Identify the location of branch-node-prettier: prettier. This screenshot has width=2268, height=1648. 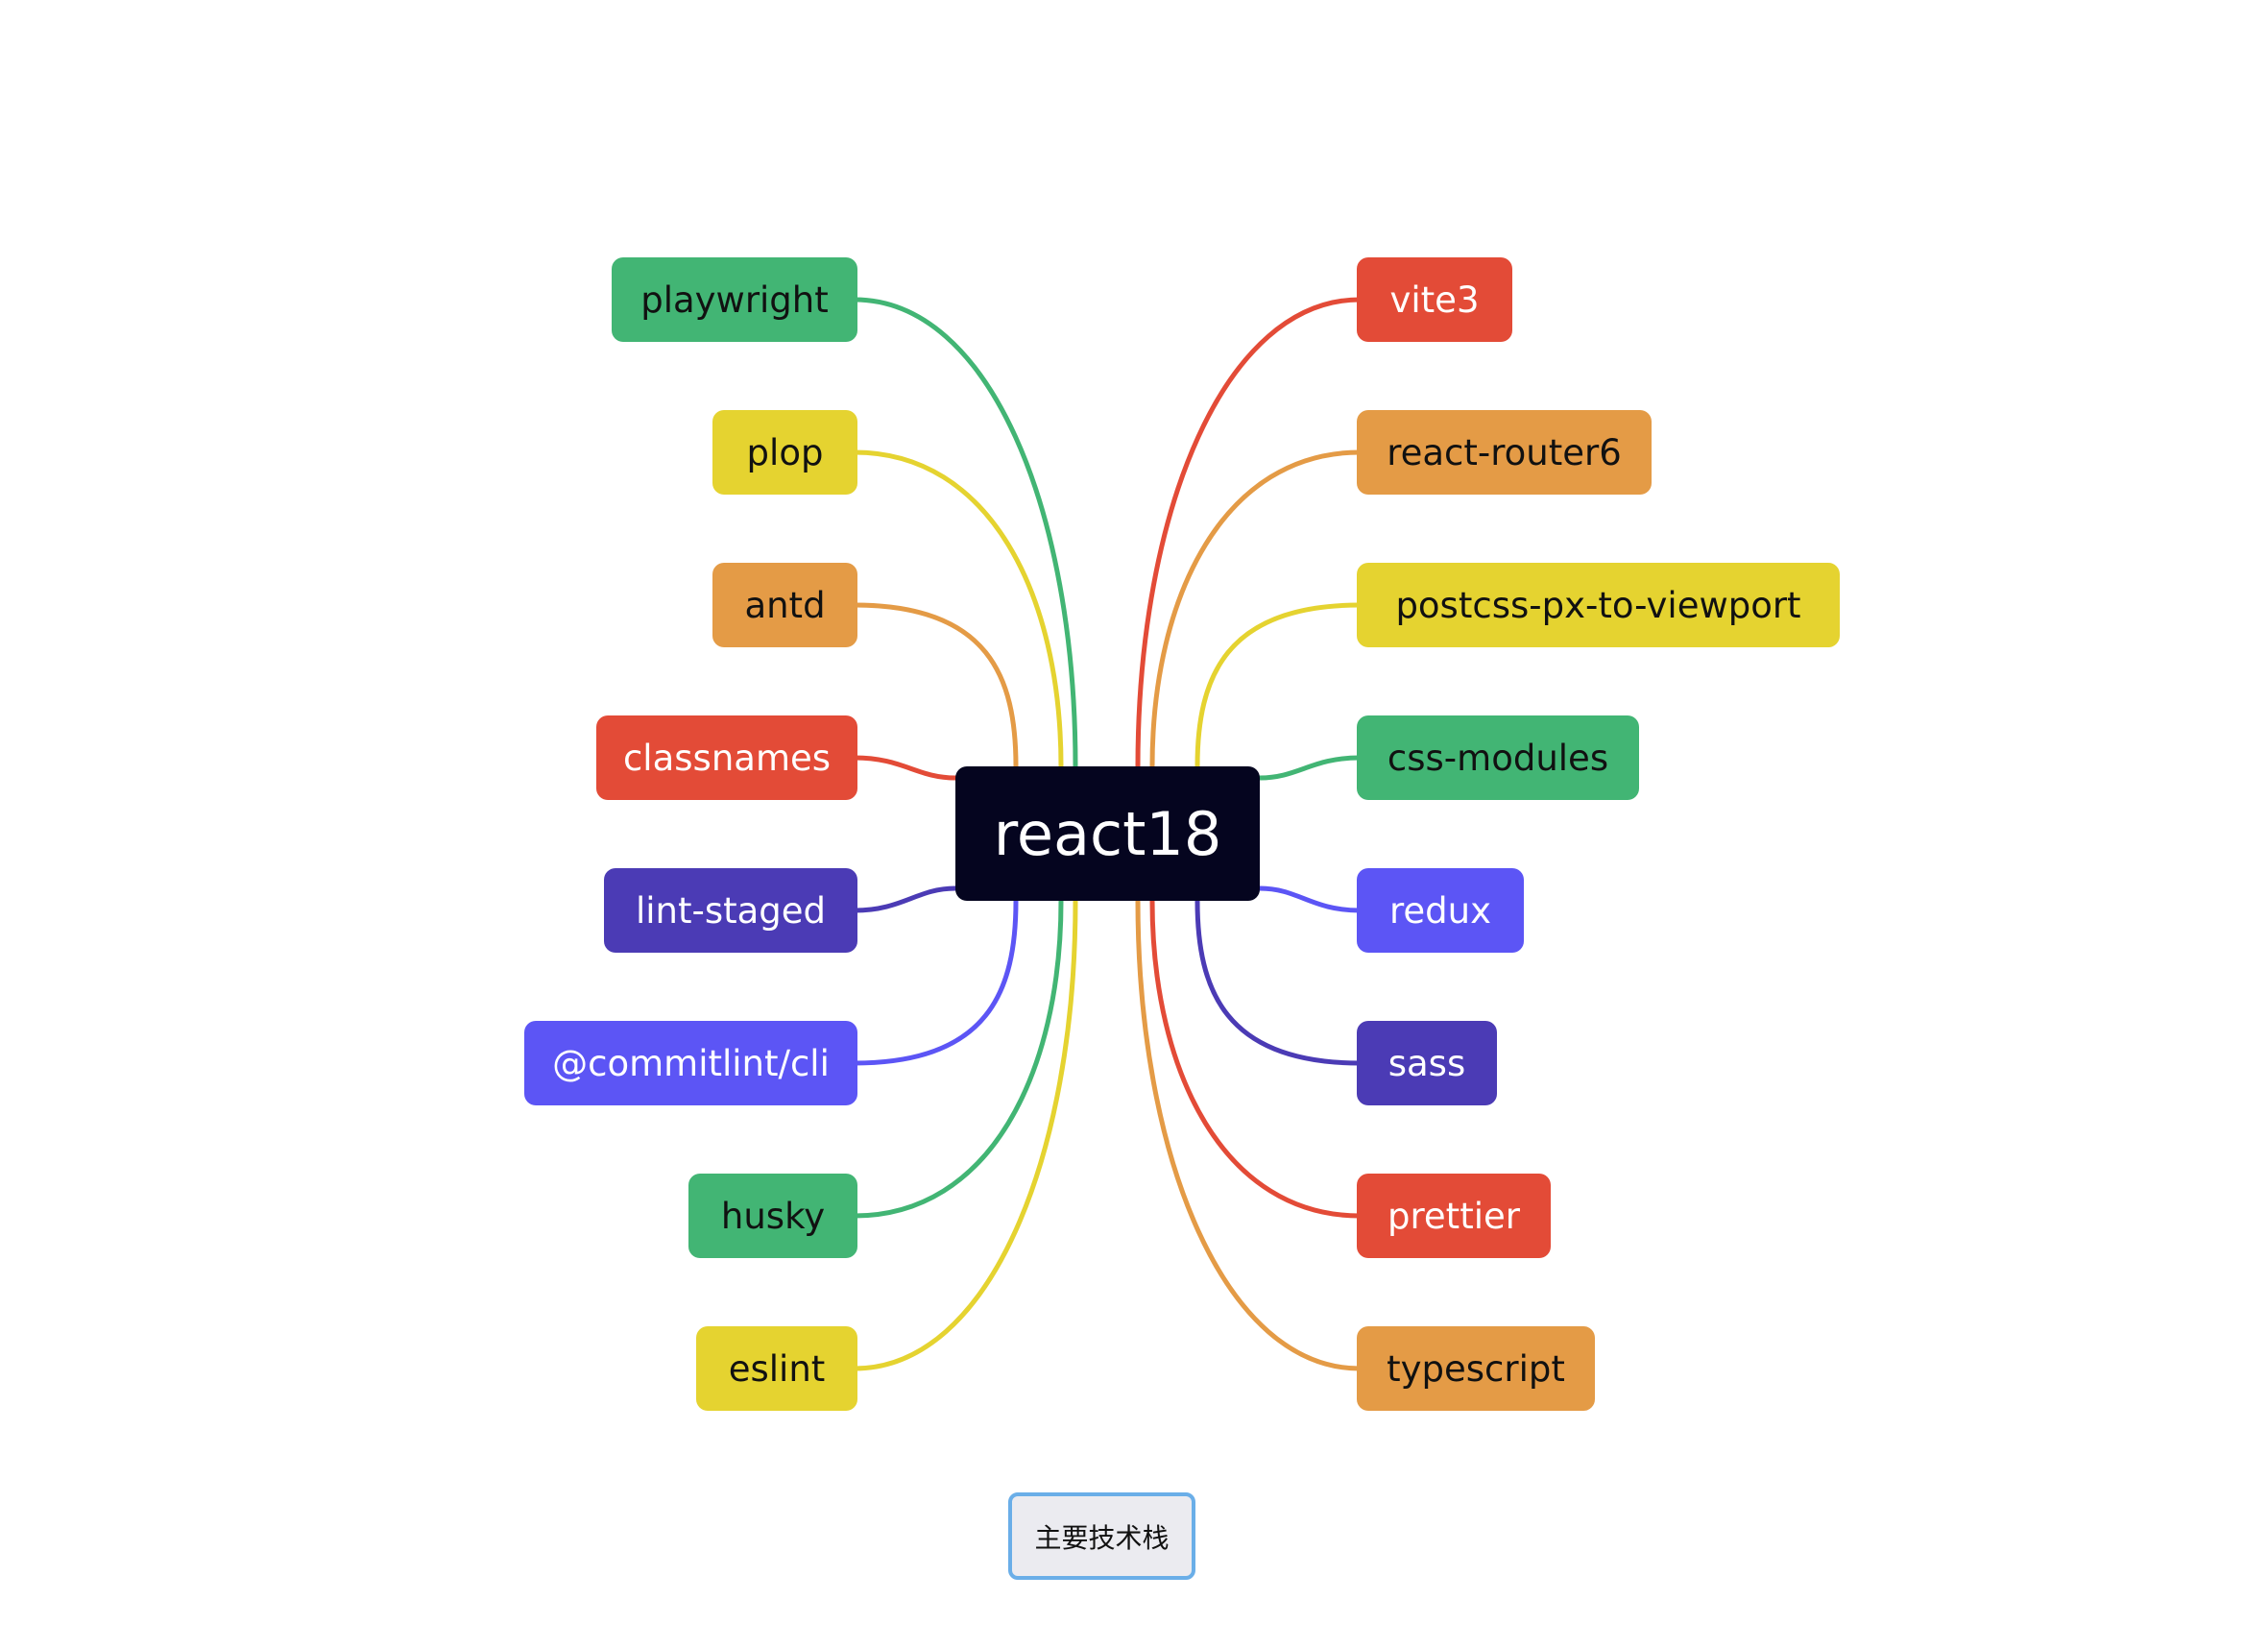
(1454, 1216).